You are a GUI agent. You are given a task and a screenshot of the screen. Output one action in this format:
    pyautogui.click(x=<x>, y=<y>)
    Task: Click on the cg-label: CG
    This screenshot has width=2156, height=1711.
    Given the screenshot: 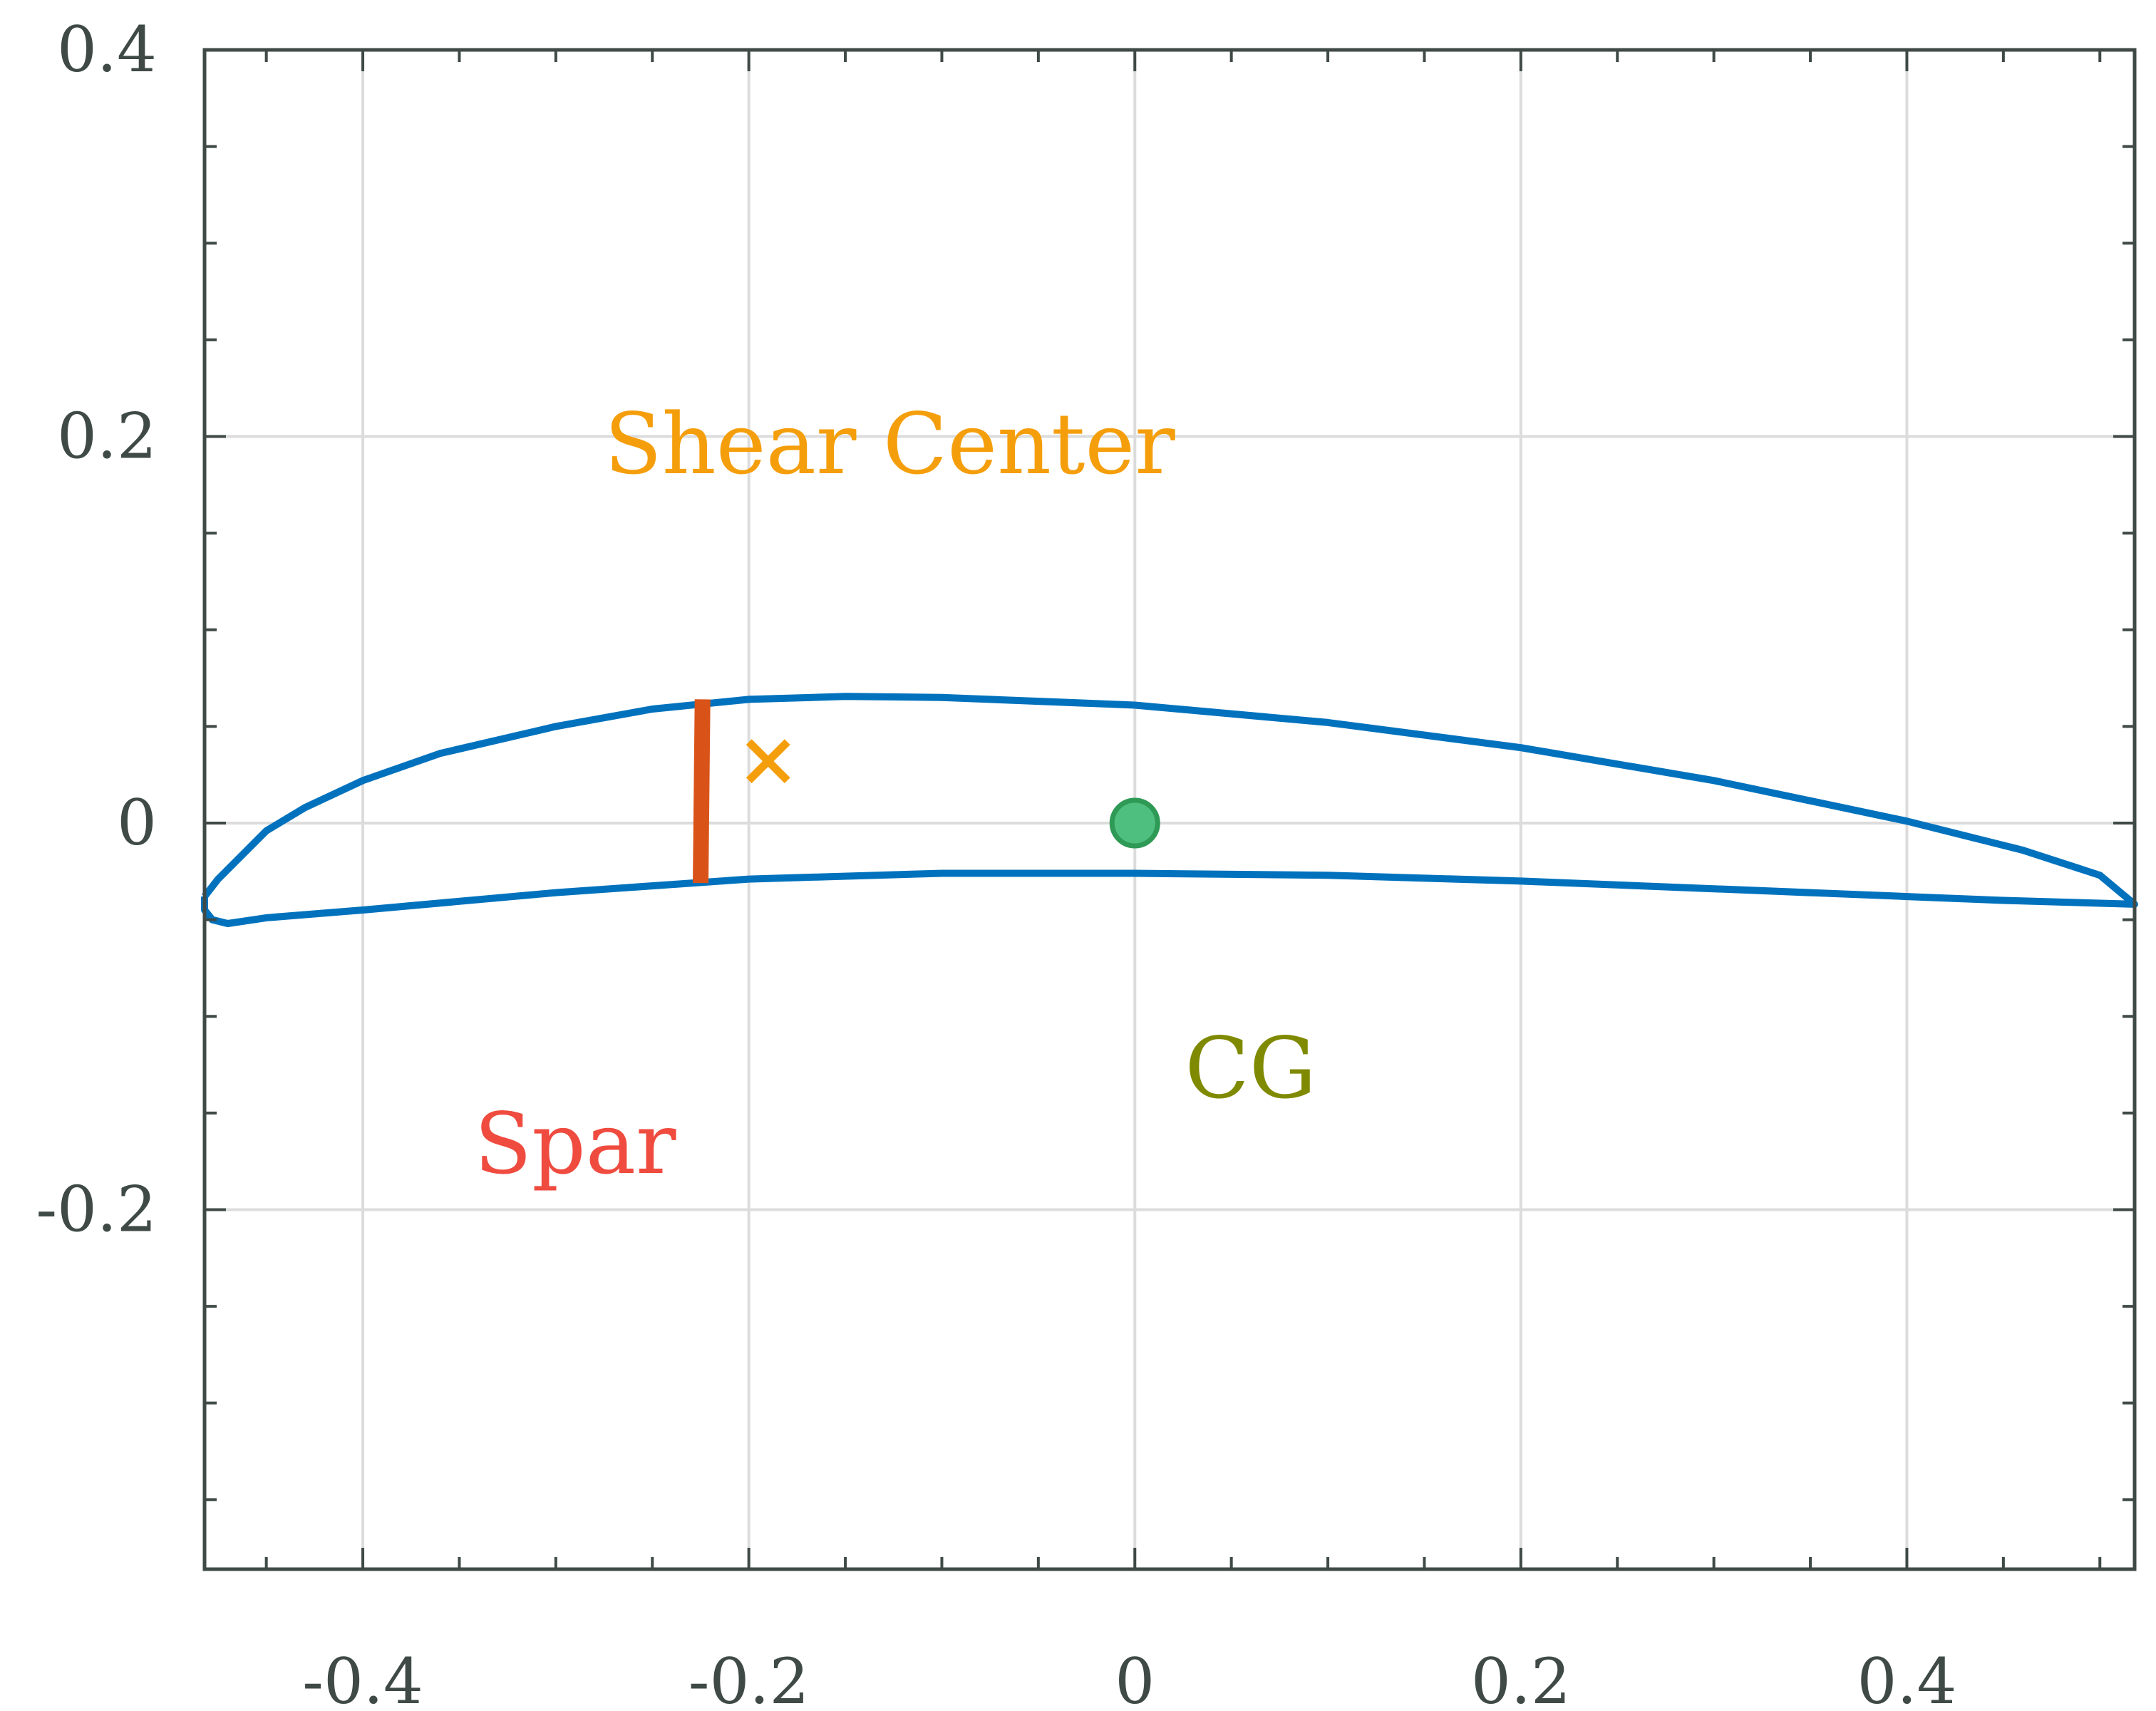 What is the action you would take?
    pyautogui.click(x=1251, y=1068)
    